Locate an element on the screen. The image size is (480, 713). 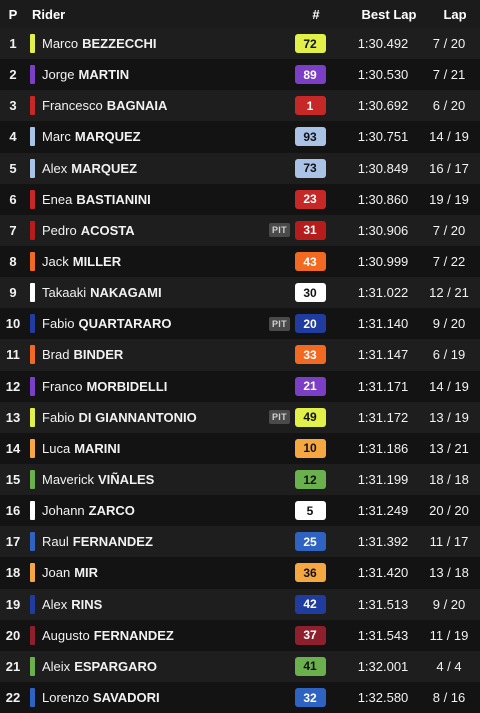
table-row: 16 Johann ZARCO 5 1:31.249 20 / 20 is located at coordinates (240, 511).